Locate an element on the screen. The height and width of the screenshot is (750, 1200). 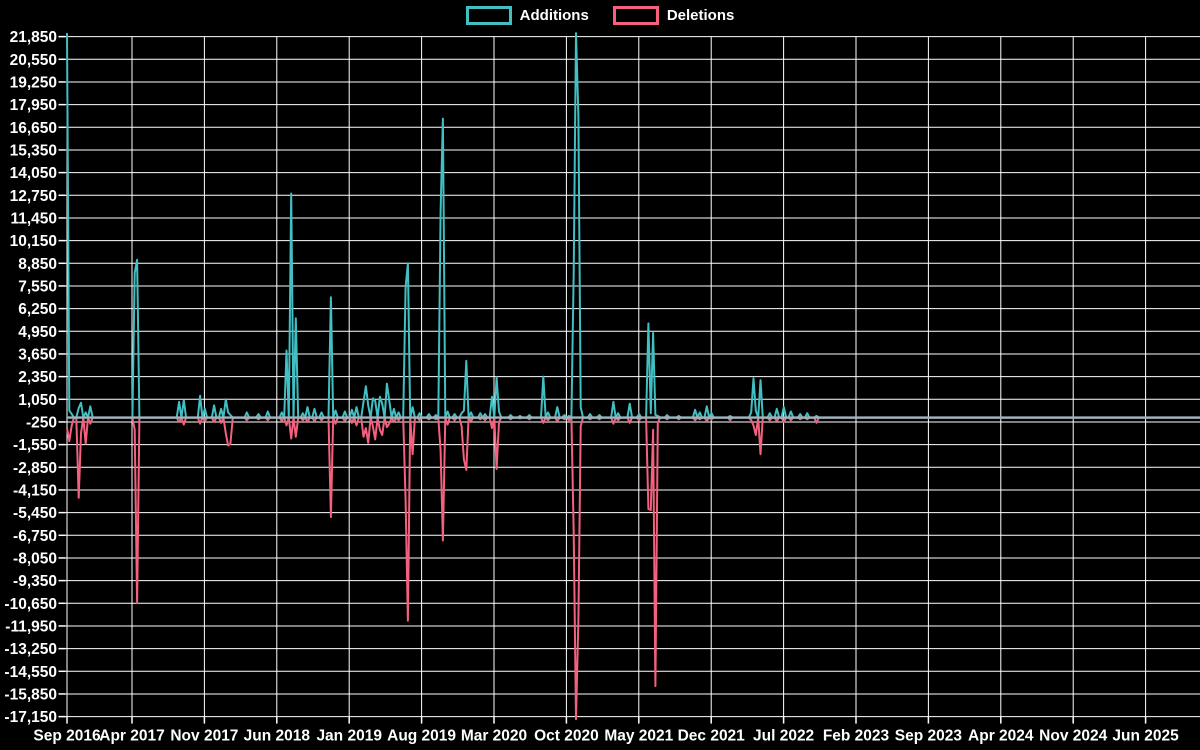
x-tick-label: Sep 2016 is located at coordinates (67, 736).